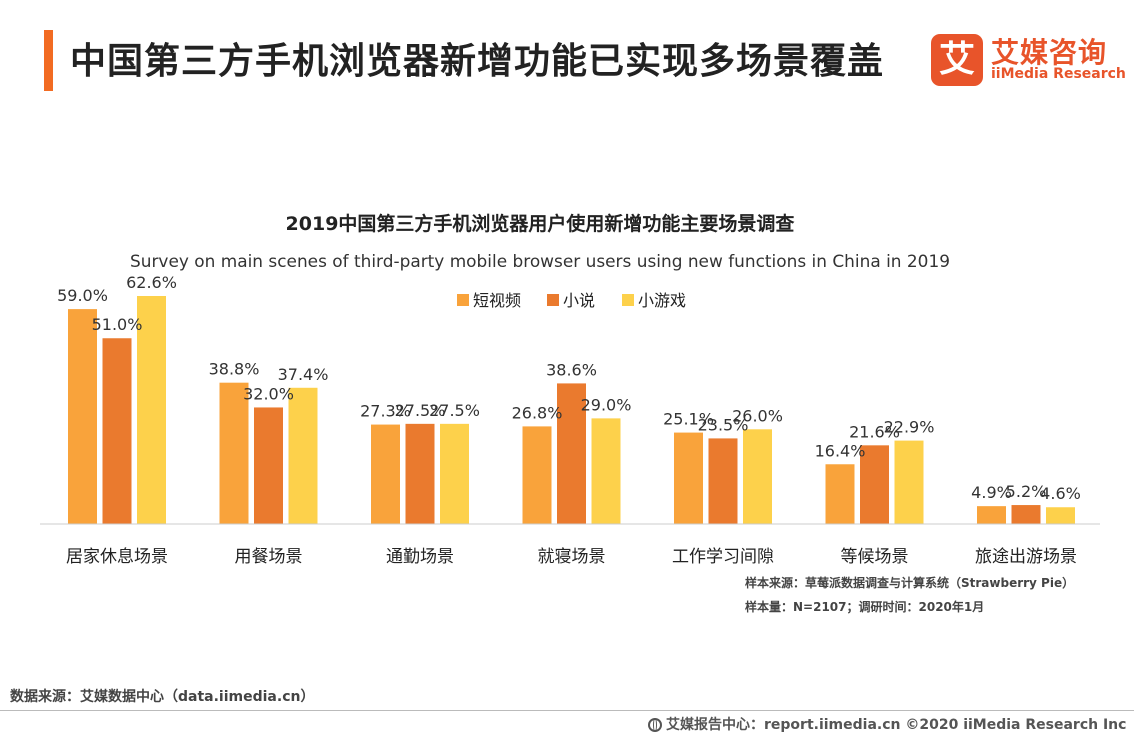 The height and width of the screenshot is (737, 1134). I want to click on value-label-3-0: 26.8%, so click(537, 412).